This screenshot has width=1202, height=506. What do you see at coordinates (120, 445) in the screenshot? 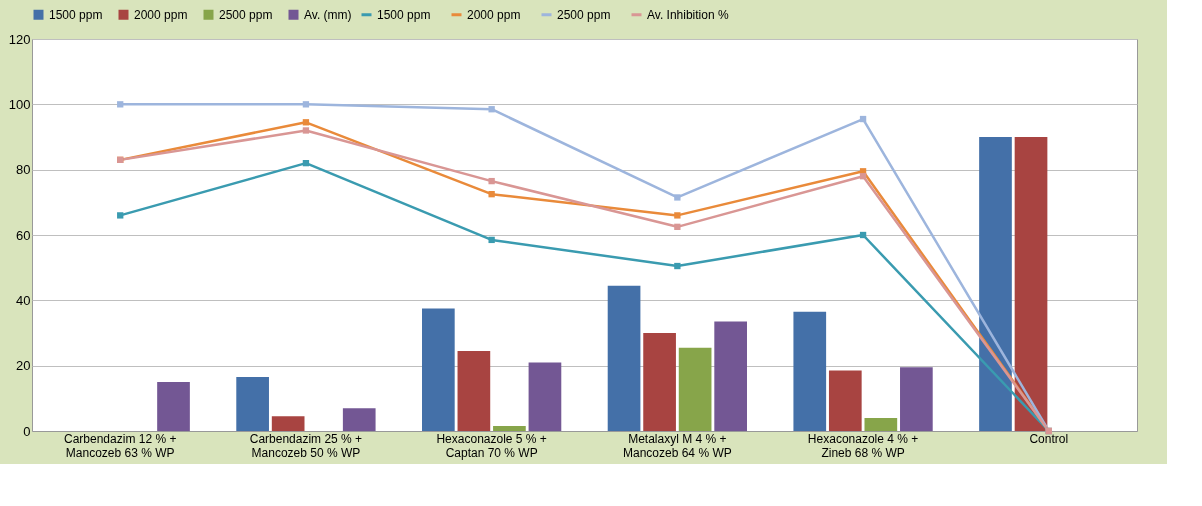
I see `x-tick-label: Carbendazim 12 % + Mancozeb 63 % WP` at bounding box center [120, 445].